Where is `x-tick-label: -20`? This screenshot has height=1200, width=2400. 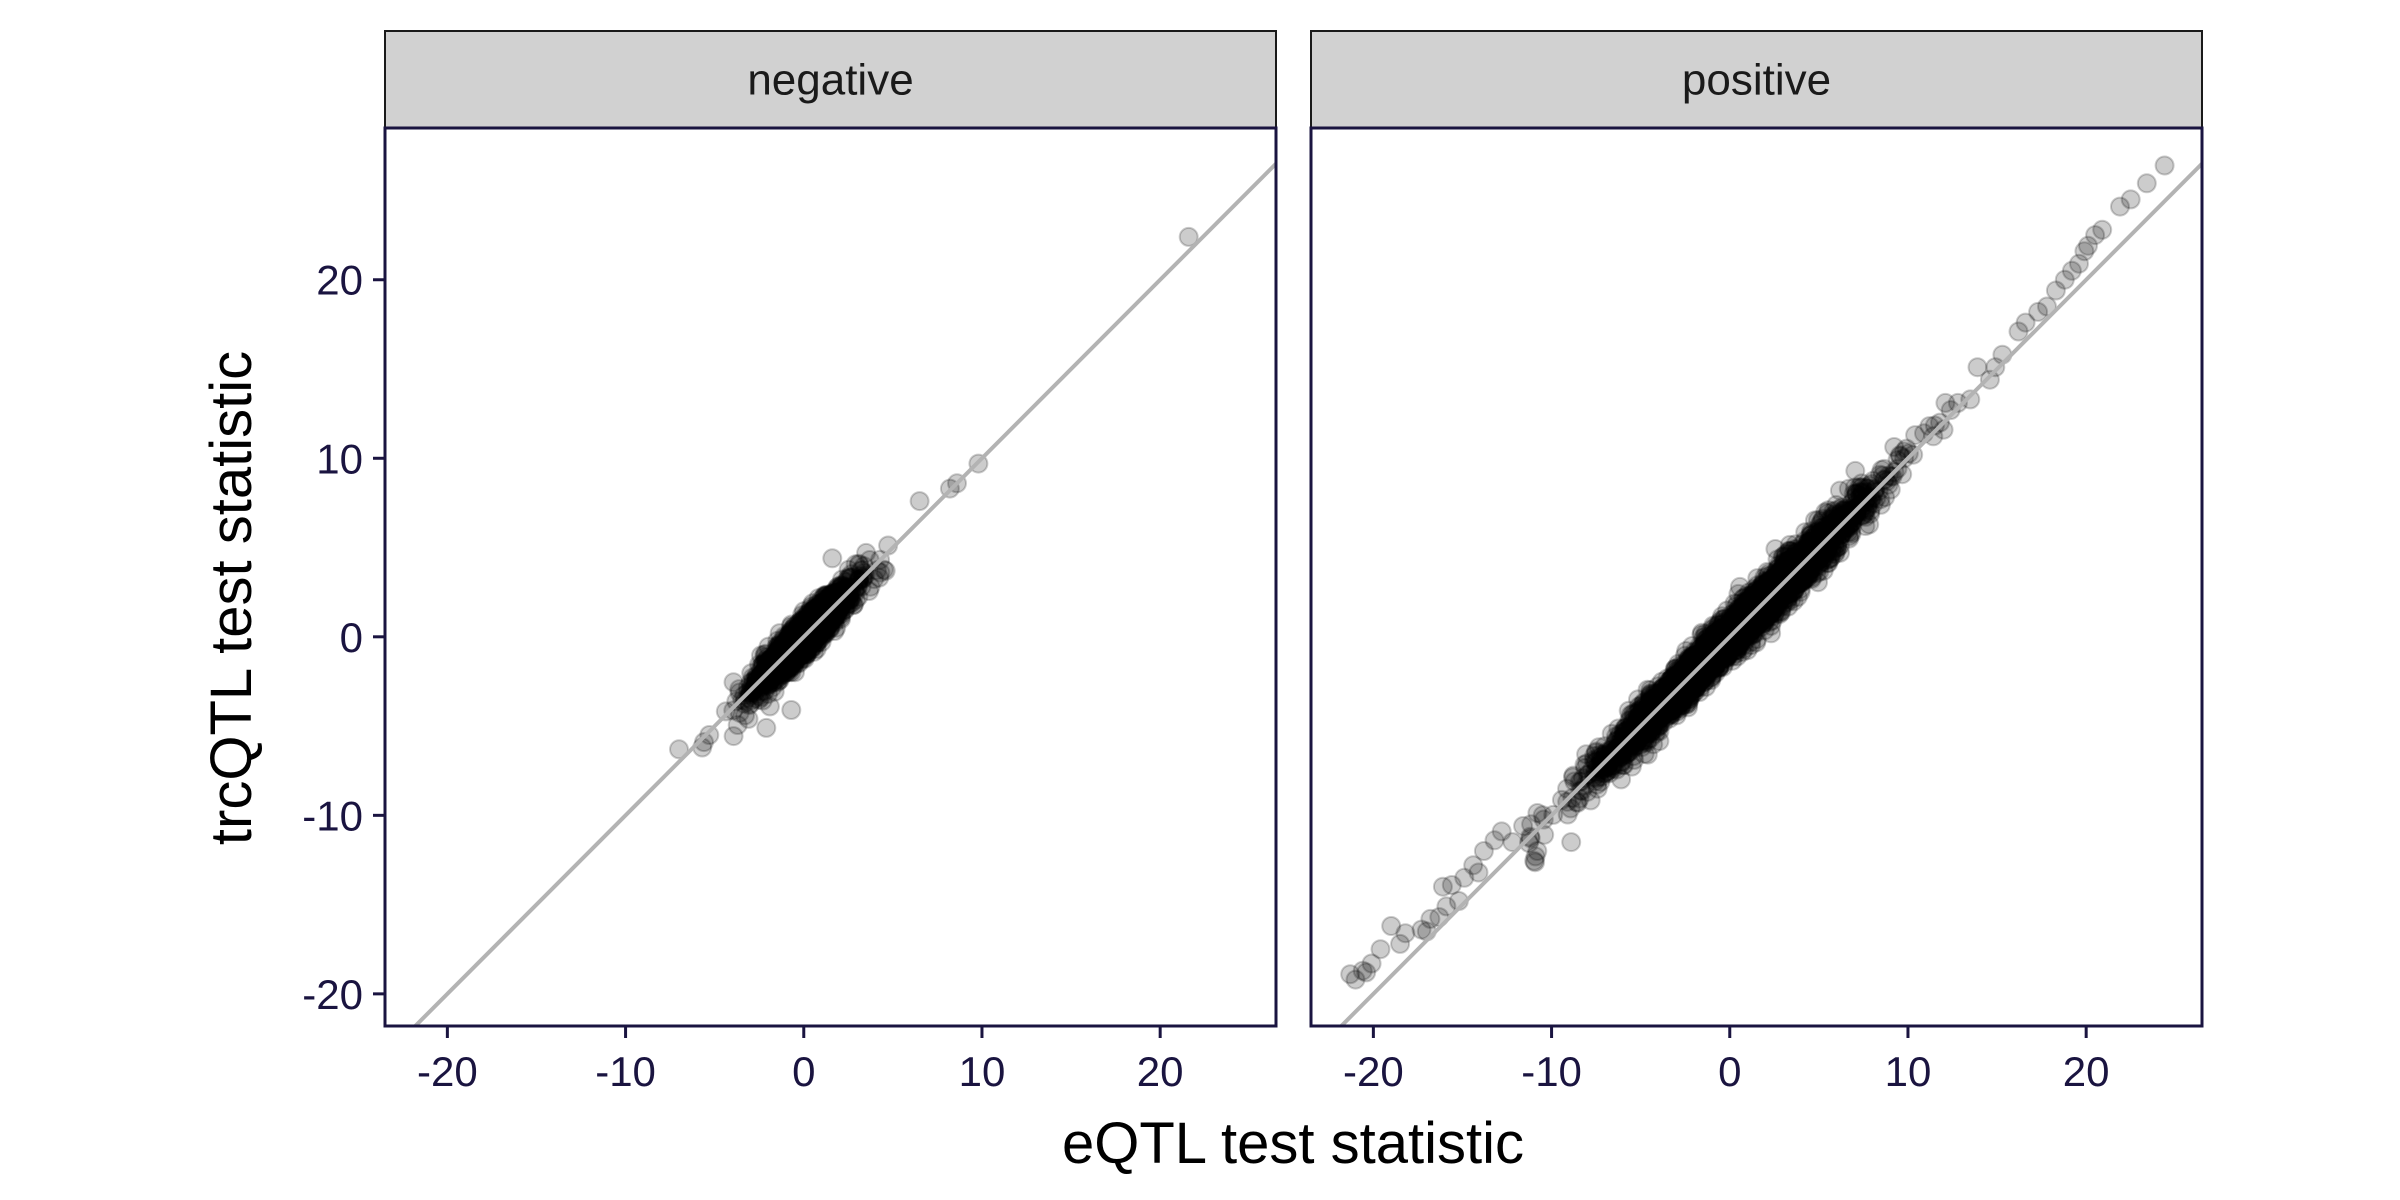
x-tick-label: -20 is located at coordinates (447, 1071).